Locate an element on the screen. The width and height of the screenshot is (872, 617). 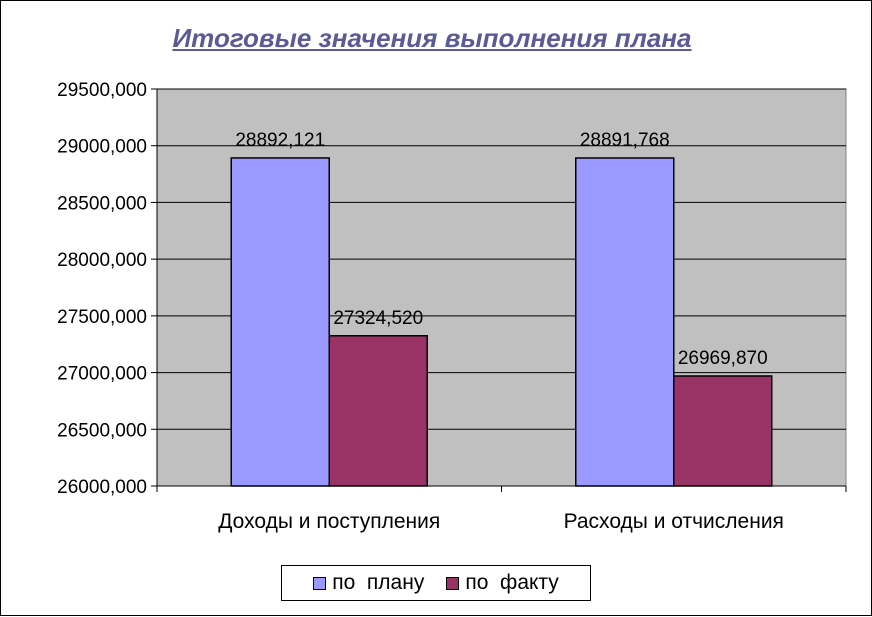
y-tick-label: 27000,000 is located at coordinates (102, 374).